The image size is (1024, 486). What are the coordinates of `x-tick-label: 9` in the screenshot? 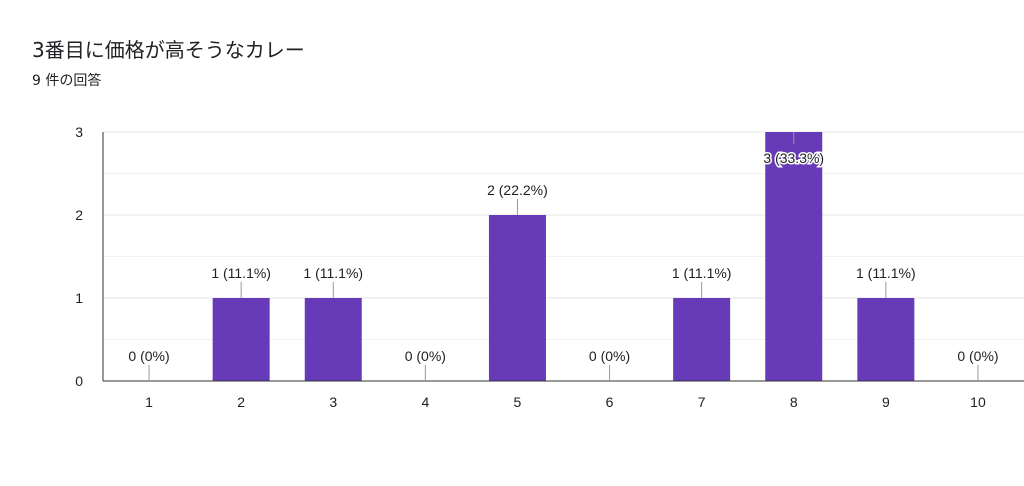 It's located at (886, 402).